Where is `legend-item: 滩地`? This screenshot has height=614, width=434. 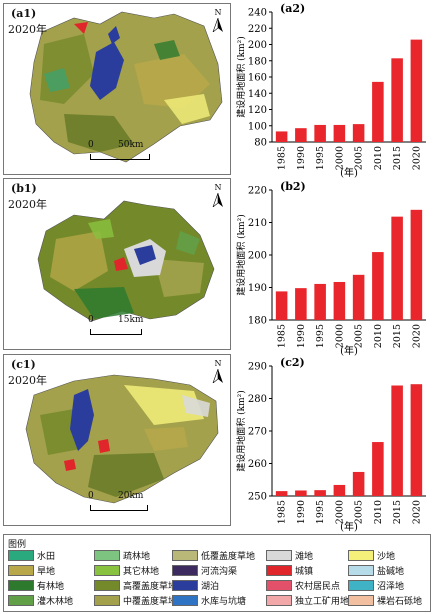 legend-item: 滩地 is located at coordinates (289, 555).